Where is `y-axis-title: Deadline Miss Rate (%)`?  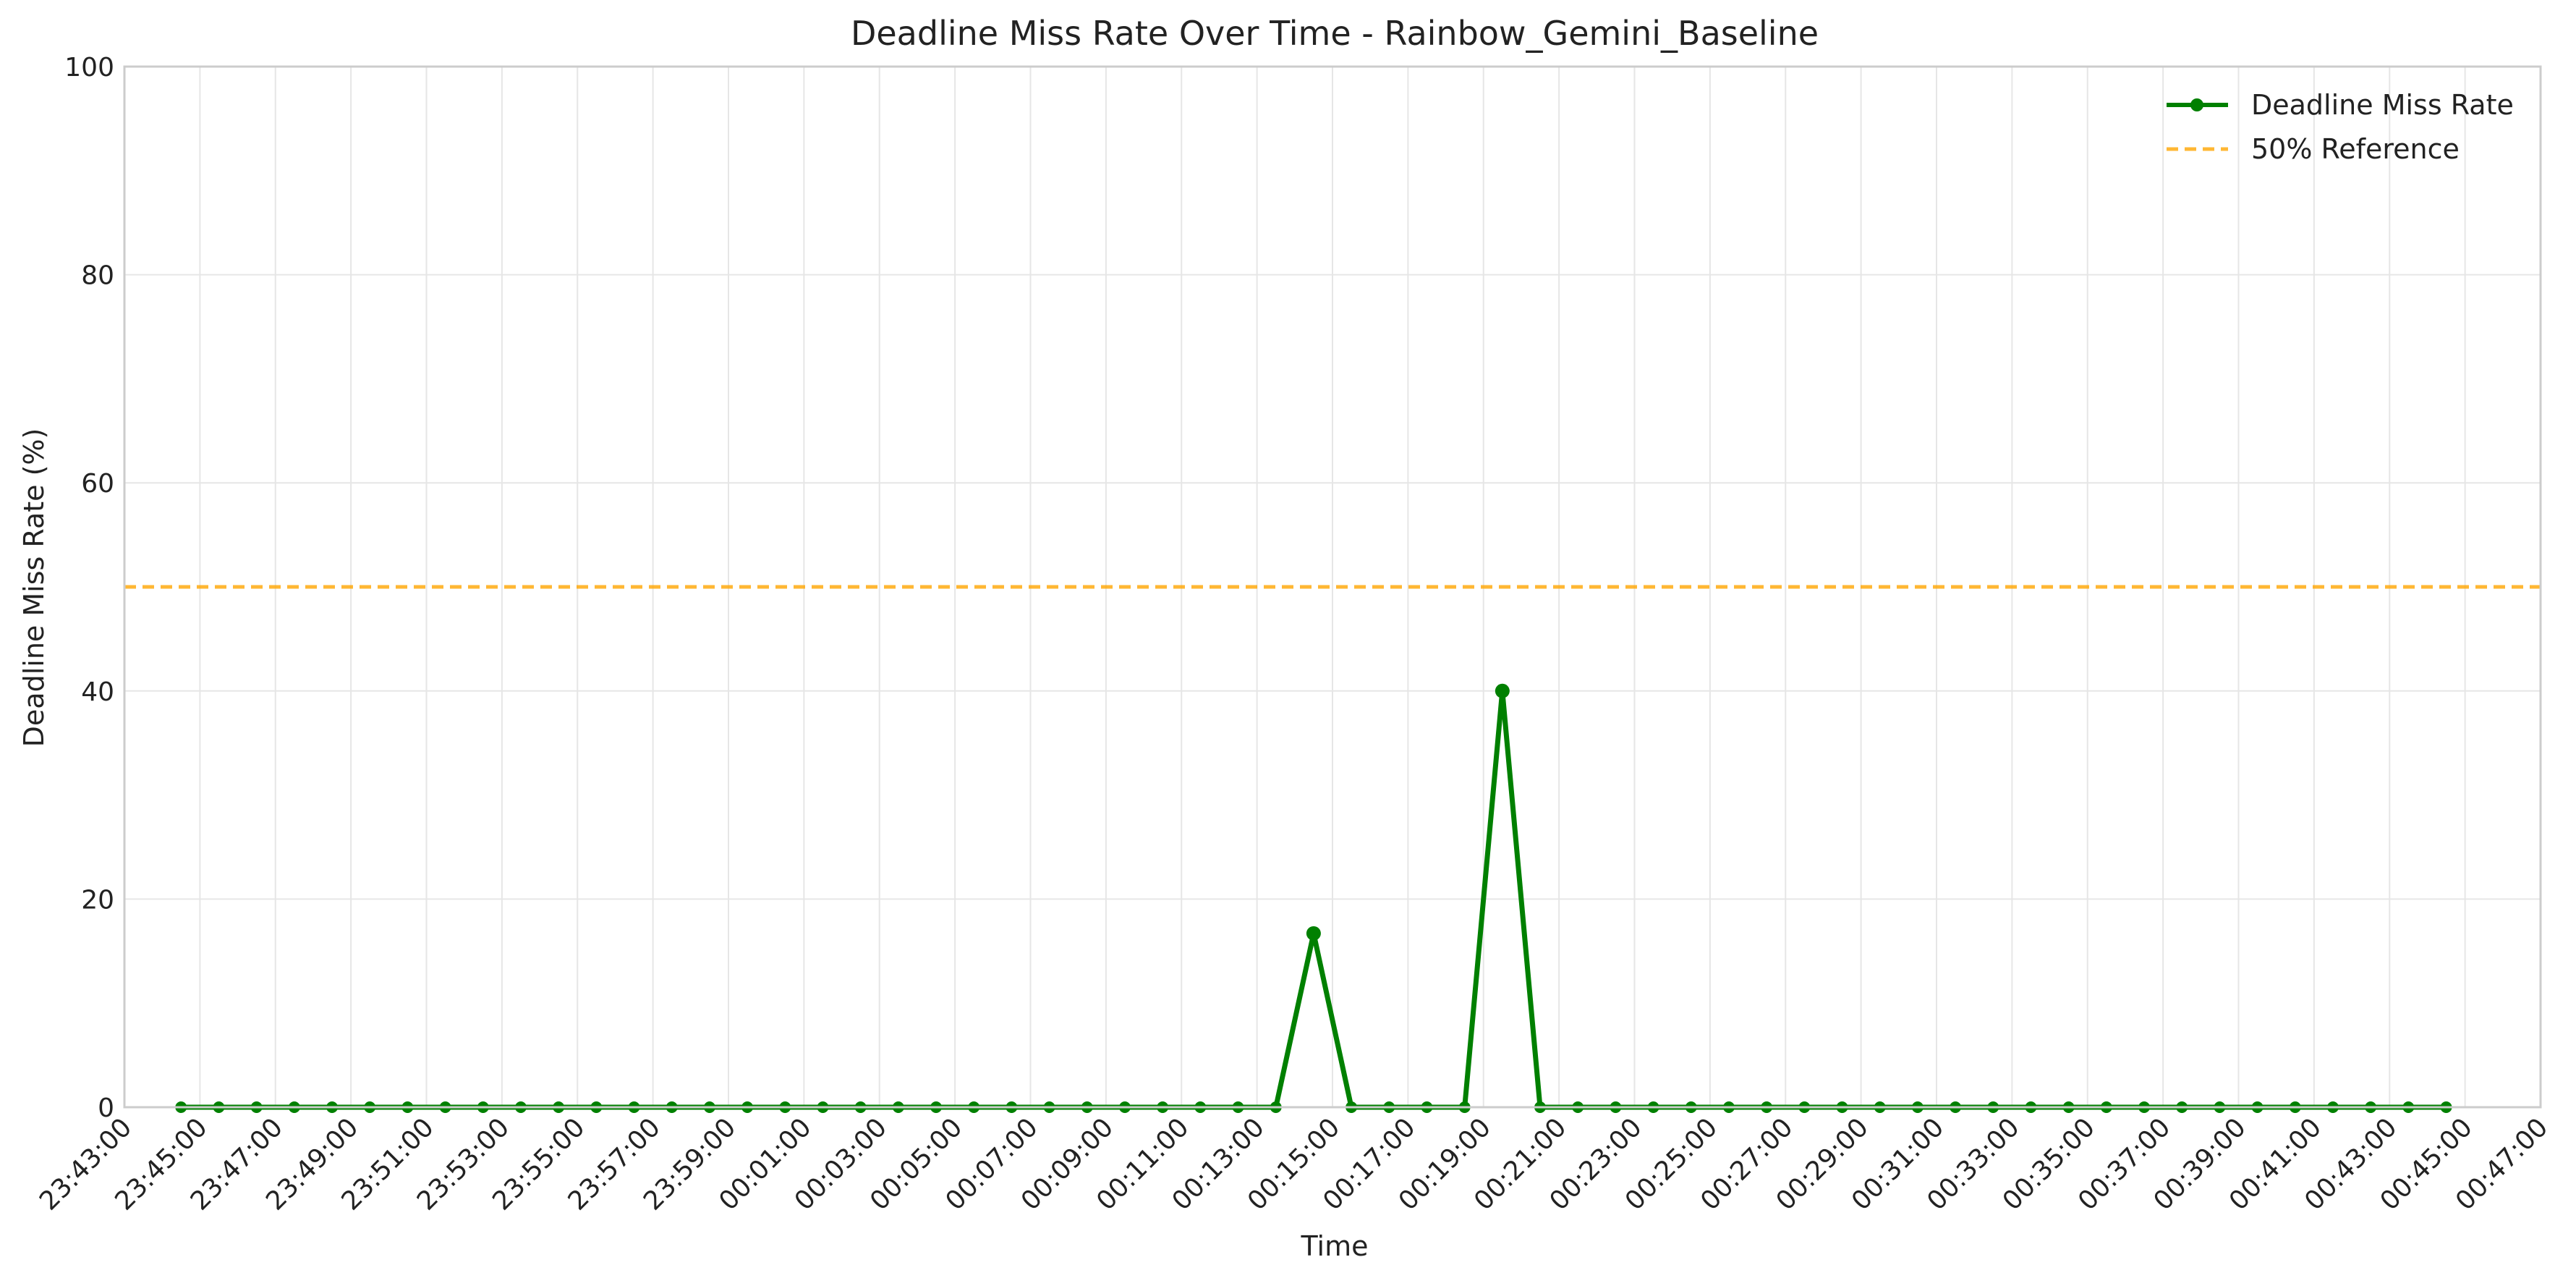
y-axis-title: Deadline Miss Rate (%) is located at coordinates (34, 588).